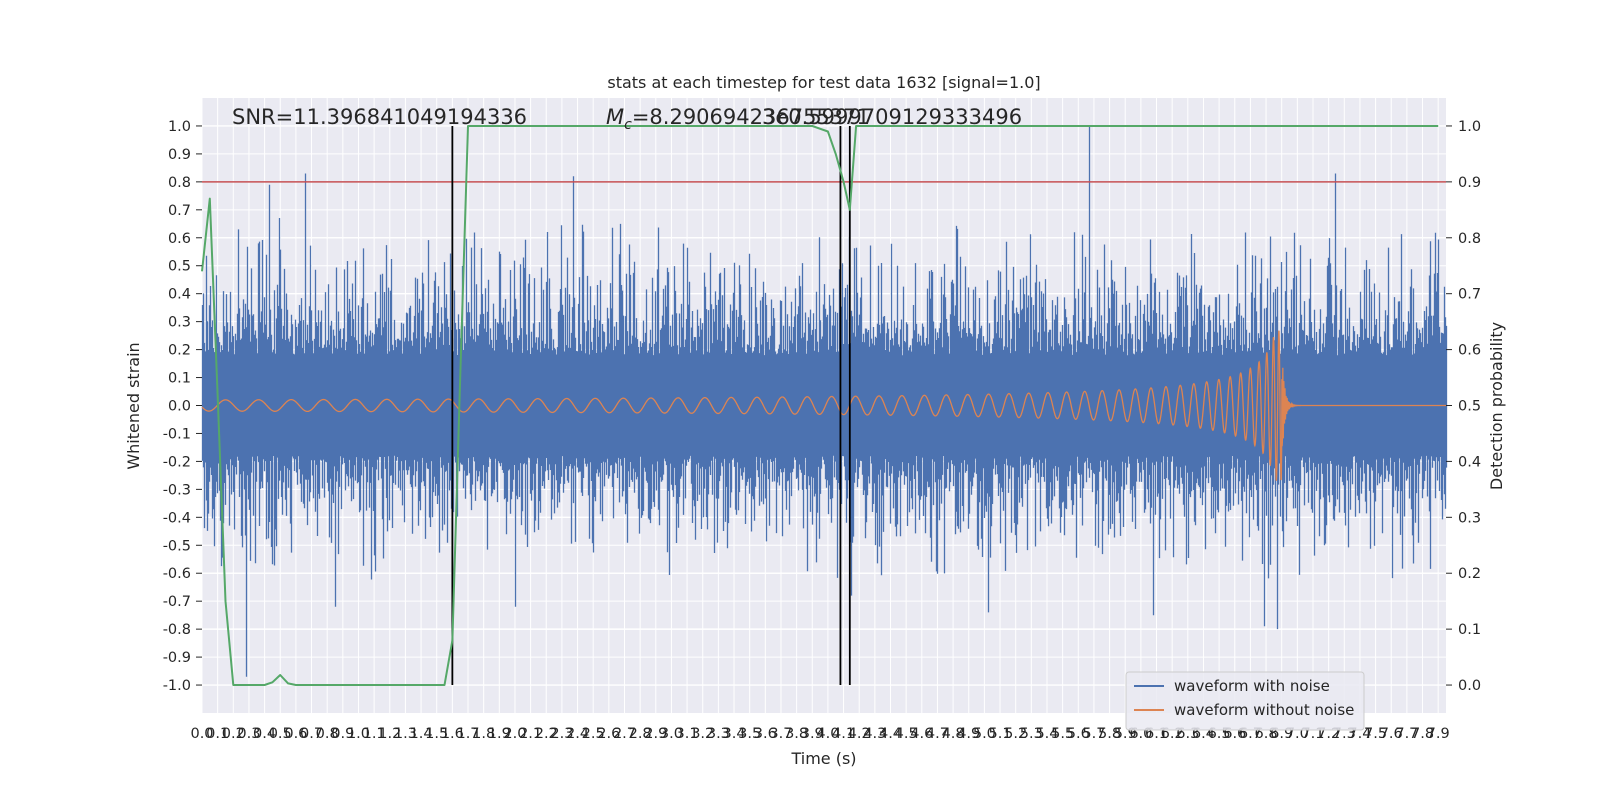 The height and width of the screenshot is (800, 1600). What do you see at coordinates (733, 734) in the screenshot?
I see `x-tick-label: 3.4` at bounding box center [733, 734].